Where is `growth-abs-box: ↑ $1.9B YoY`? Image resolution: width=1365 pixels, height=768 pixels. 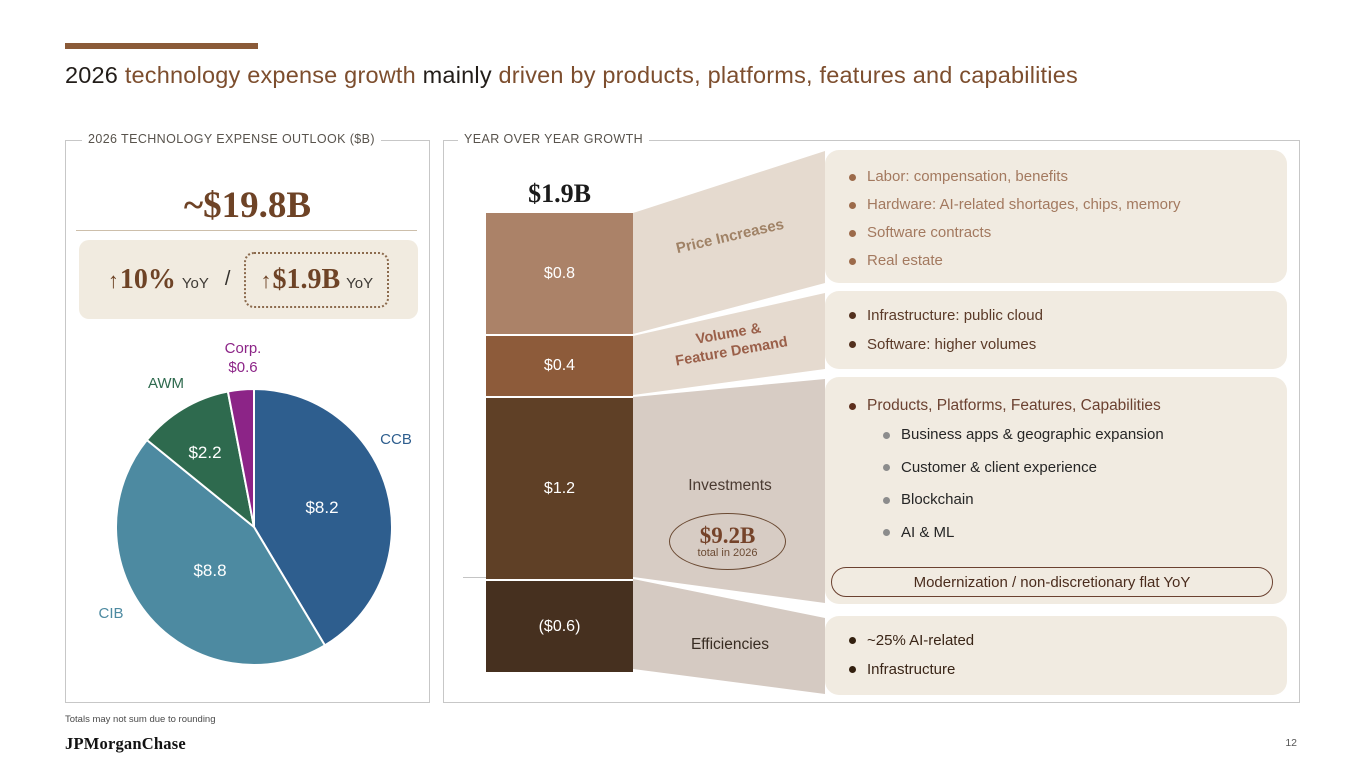
growth-abs-box: ↑ $1.9B YoY is located at coordinates (317, 279).